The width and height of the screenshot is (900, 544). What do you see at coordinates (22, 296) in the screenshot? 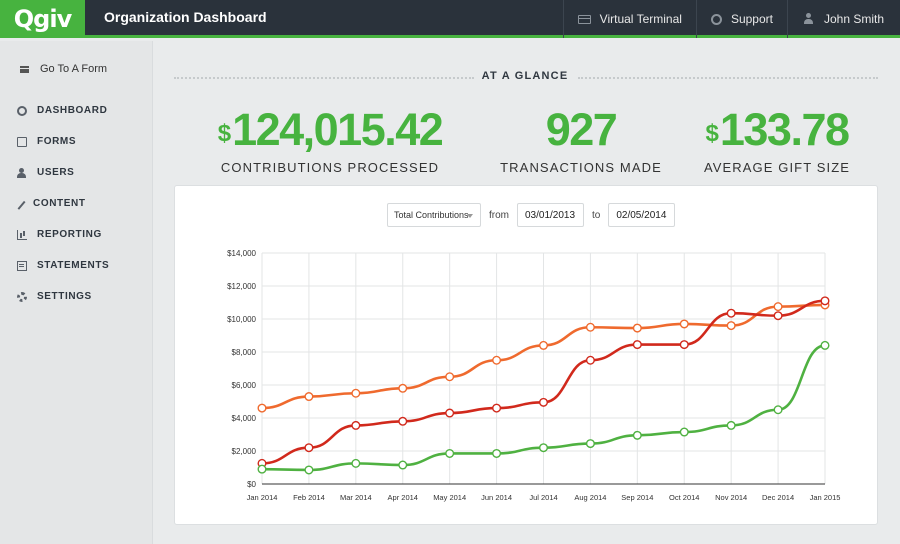
I see `gear-icon` at bounding box center [22, 296].